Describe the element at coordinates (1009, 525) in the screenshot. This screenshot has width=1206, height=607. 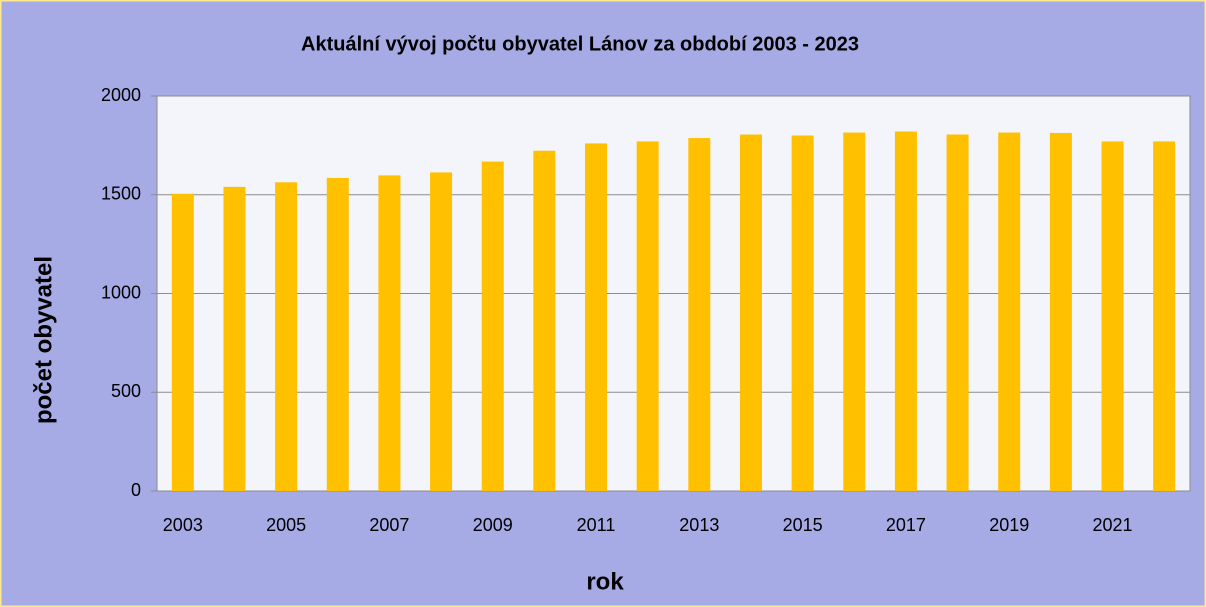
I see `x-tick-label: 2019` at that location.